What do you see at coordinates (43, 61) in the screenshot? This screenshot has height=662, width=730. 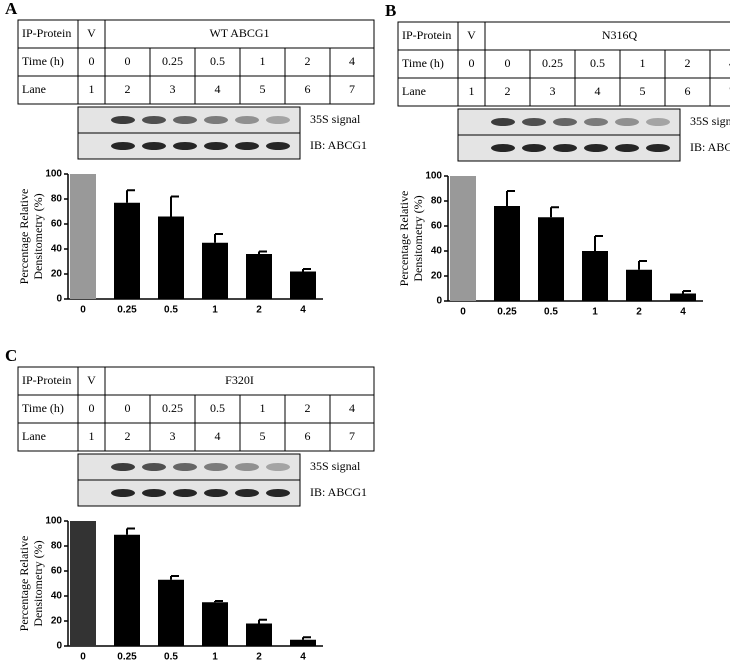 I see `table-cell: Time (h)` at bounding box center [43, 61].